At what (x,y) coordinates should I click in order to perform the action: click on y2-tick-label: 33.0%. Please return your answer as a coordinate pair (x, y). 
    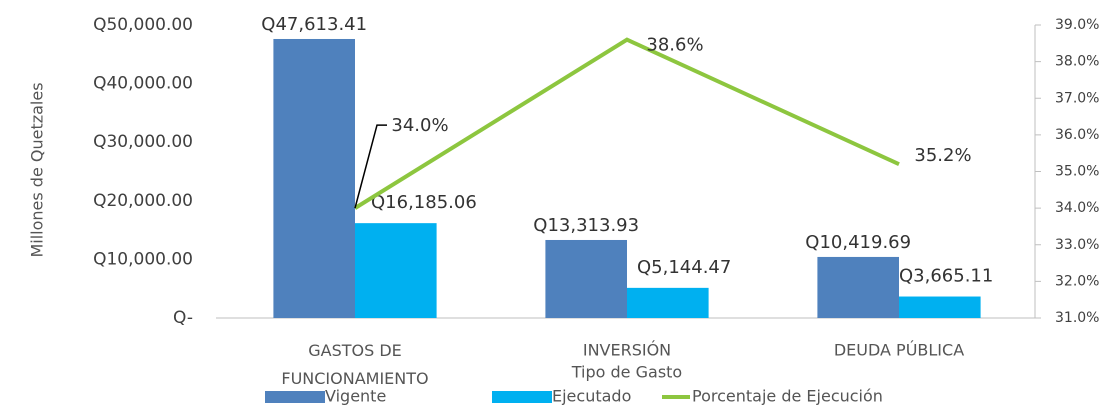
    Looking at the image, I should click on (1077, 245).